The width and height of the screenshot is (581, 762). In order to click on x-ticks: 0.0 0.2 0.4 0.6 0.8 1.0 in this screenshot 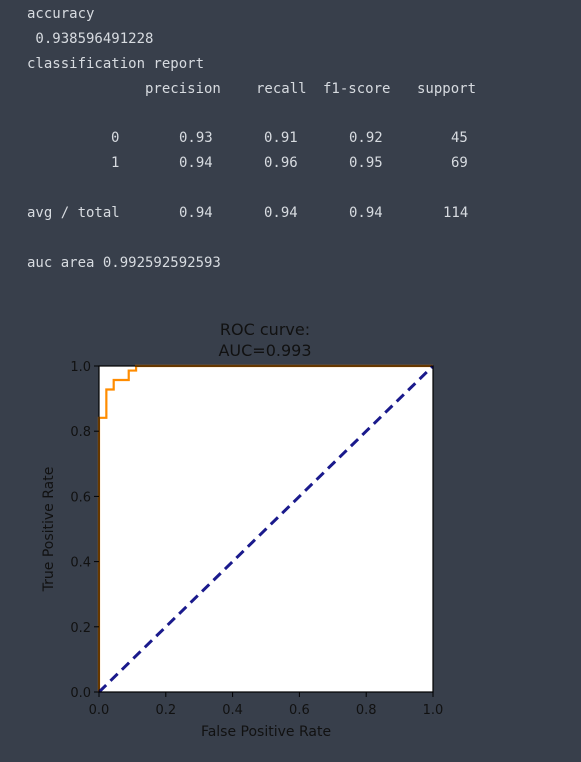, I will do `click(266, 705)`.